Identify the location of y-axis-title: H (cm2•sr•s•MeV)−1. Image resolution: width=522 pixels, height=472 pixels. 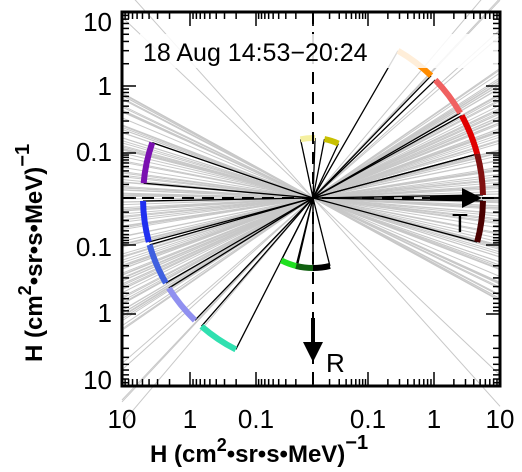
(30, 253).